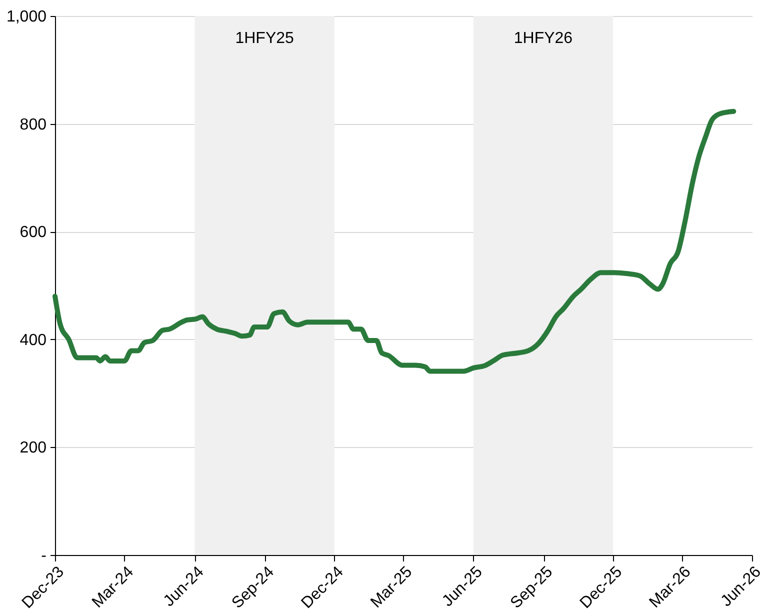 The image size is (776, 616). What do you see at coordinates (33, 233) in the screenshot?
I see `y-tick-label: 600` at bounding box center [33, 233].